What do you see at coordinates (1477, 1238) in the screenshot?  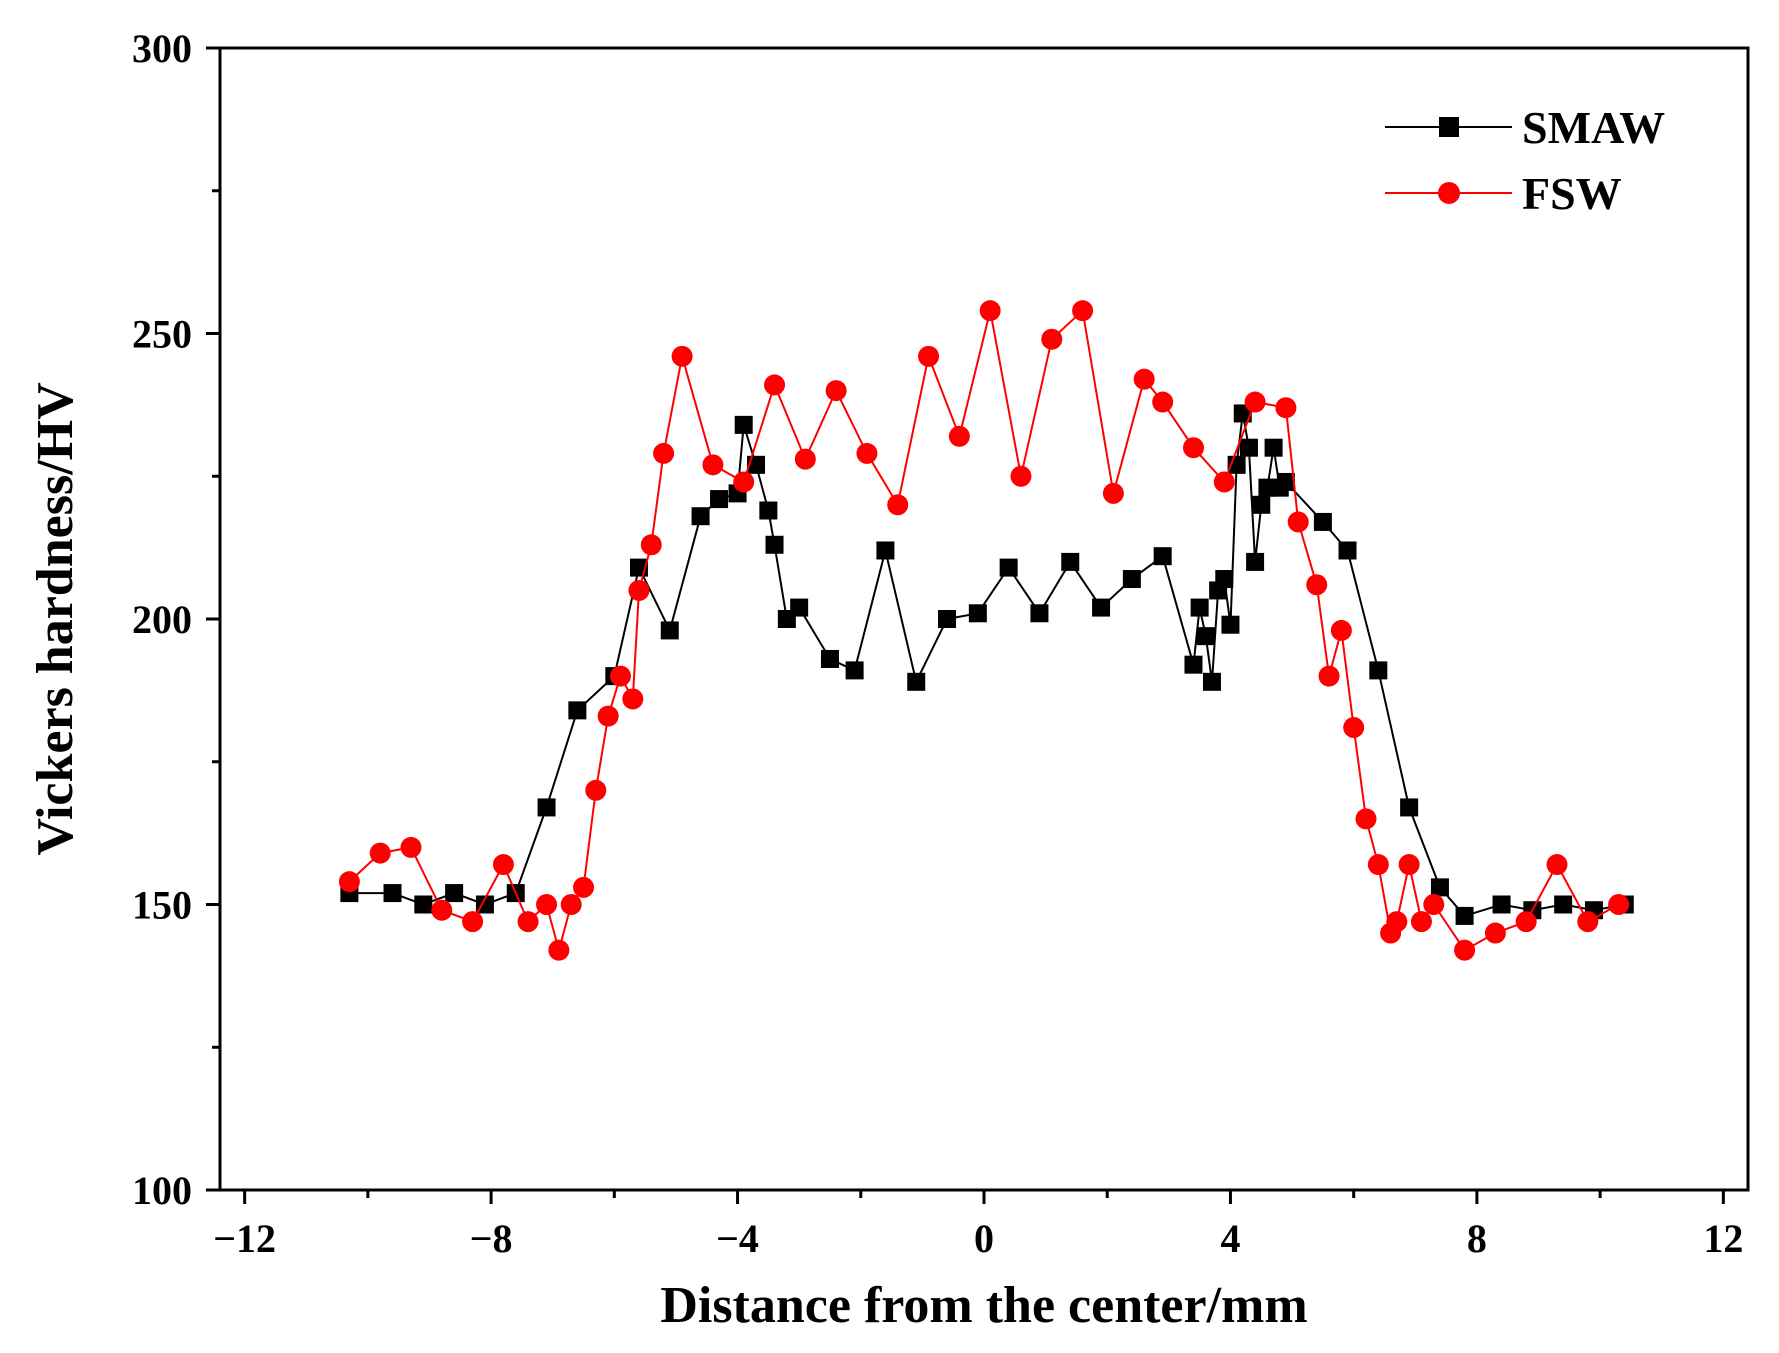 I see `x-tick-label: 8` at bounding box center [1477, 1238].